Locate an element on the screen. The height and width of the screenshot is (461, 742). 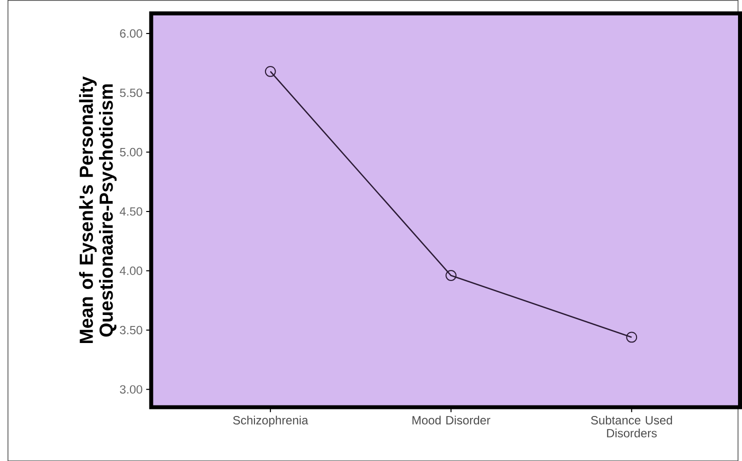
y-tick-label: 3.00 is located at coordinates (131, 389).